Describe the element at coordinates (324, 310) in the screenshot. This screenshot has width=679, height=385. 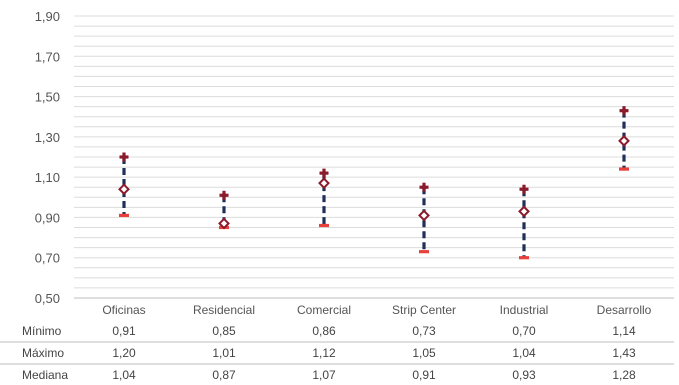
I see `category-label: Comercial` at that location.